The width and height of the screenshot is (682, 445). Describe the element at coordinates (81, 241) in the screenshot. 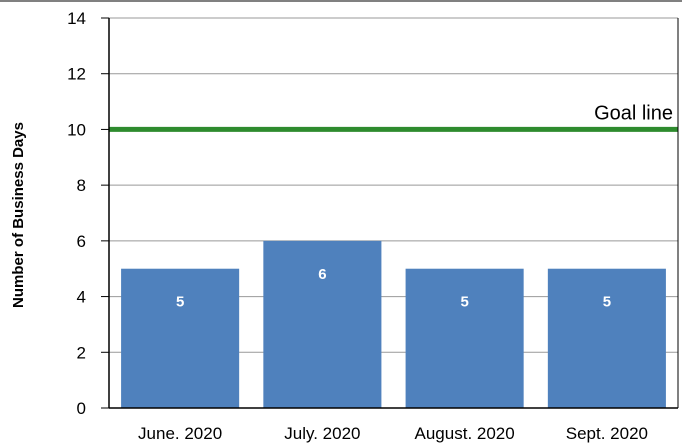

I see `y-tick-label-6: 6` at that location.